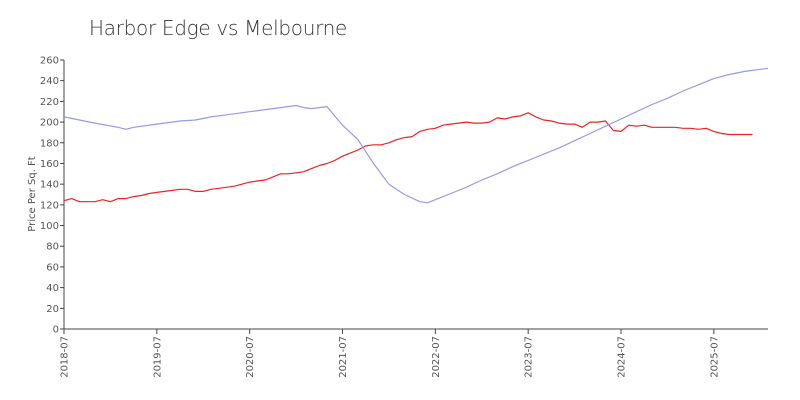 This screenshot has width=800, height=400. What do you see at coordinates (622, 357) in the screenshot?
I see `x-tick-label: 2024-07` at bounding box center [622, 357].